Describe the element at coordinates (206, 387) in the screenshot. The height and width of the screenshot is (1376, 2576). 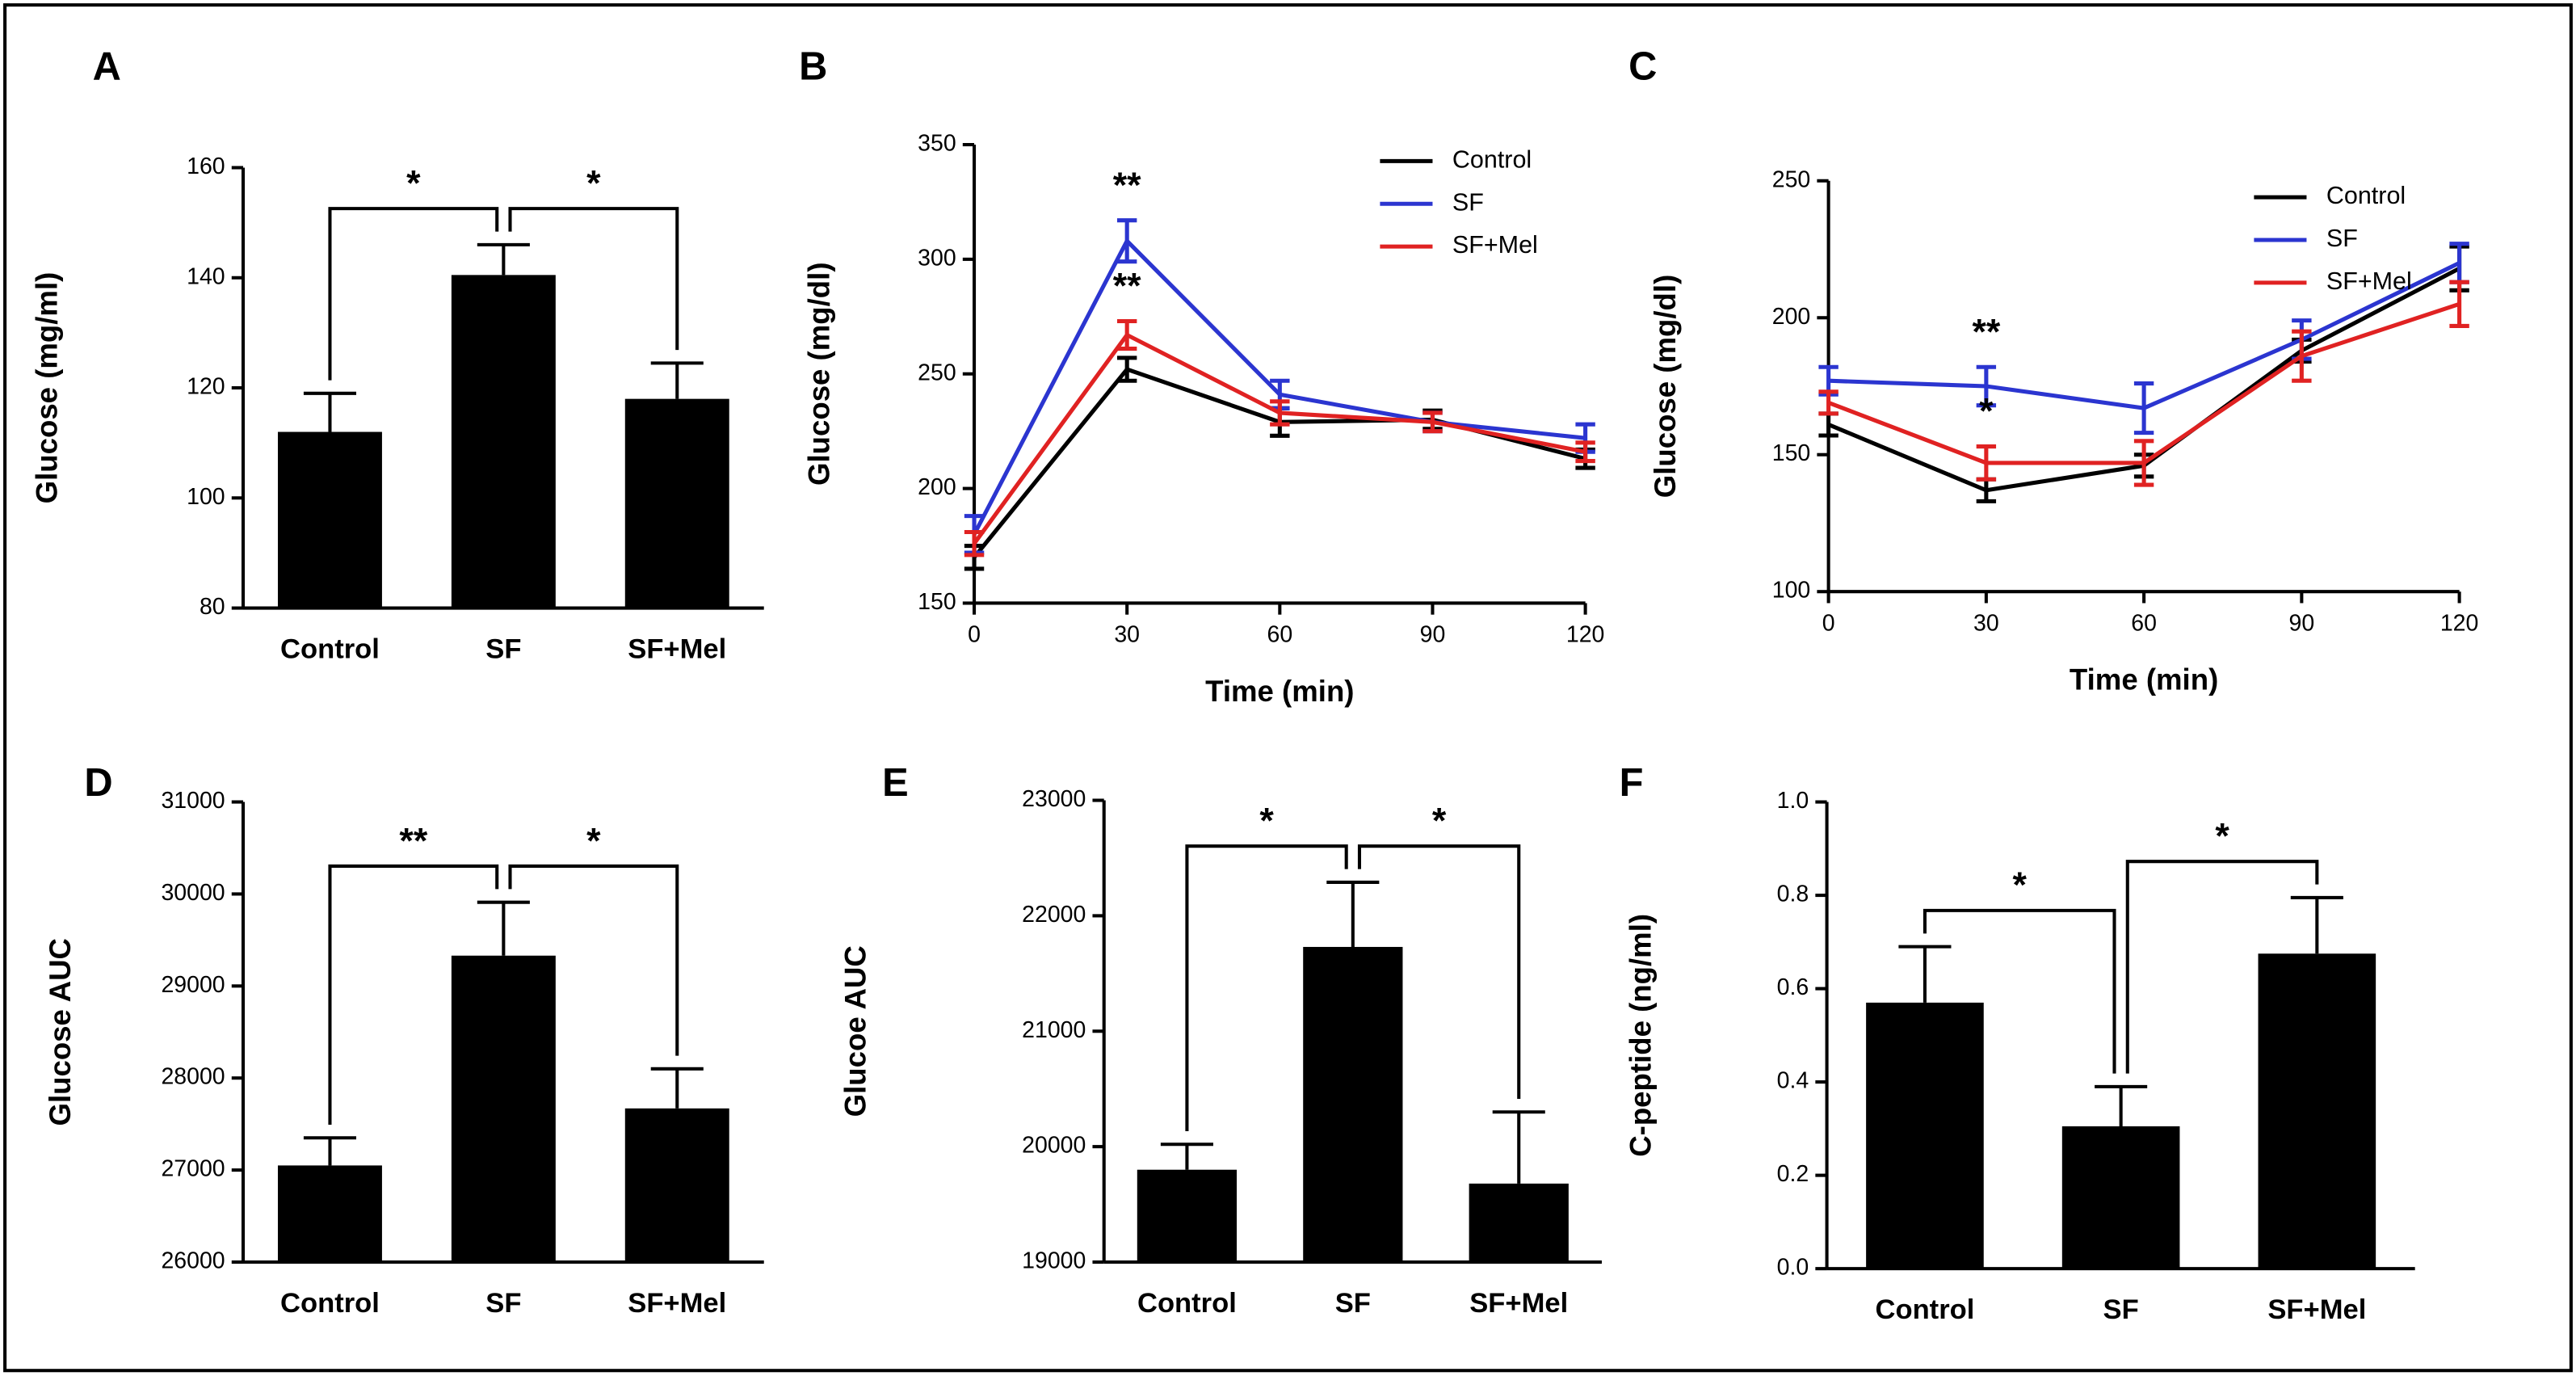
I see `y-tick-label: 120` at that location.